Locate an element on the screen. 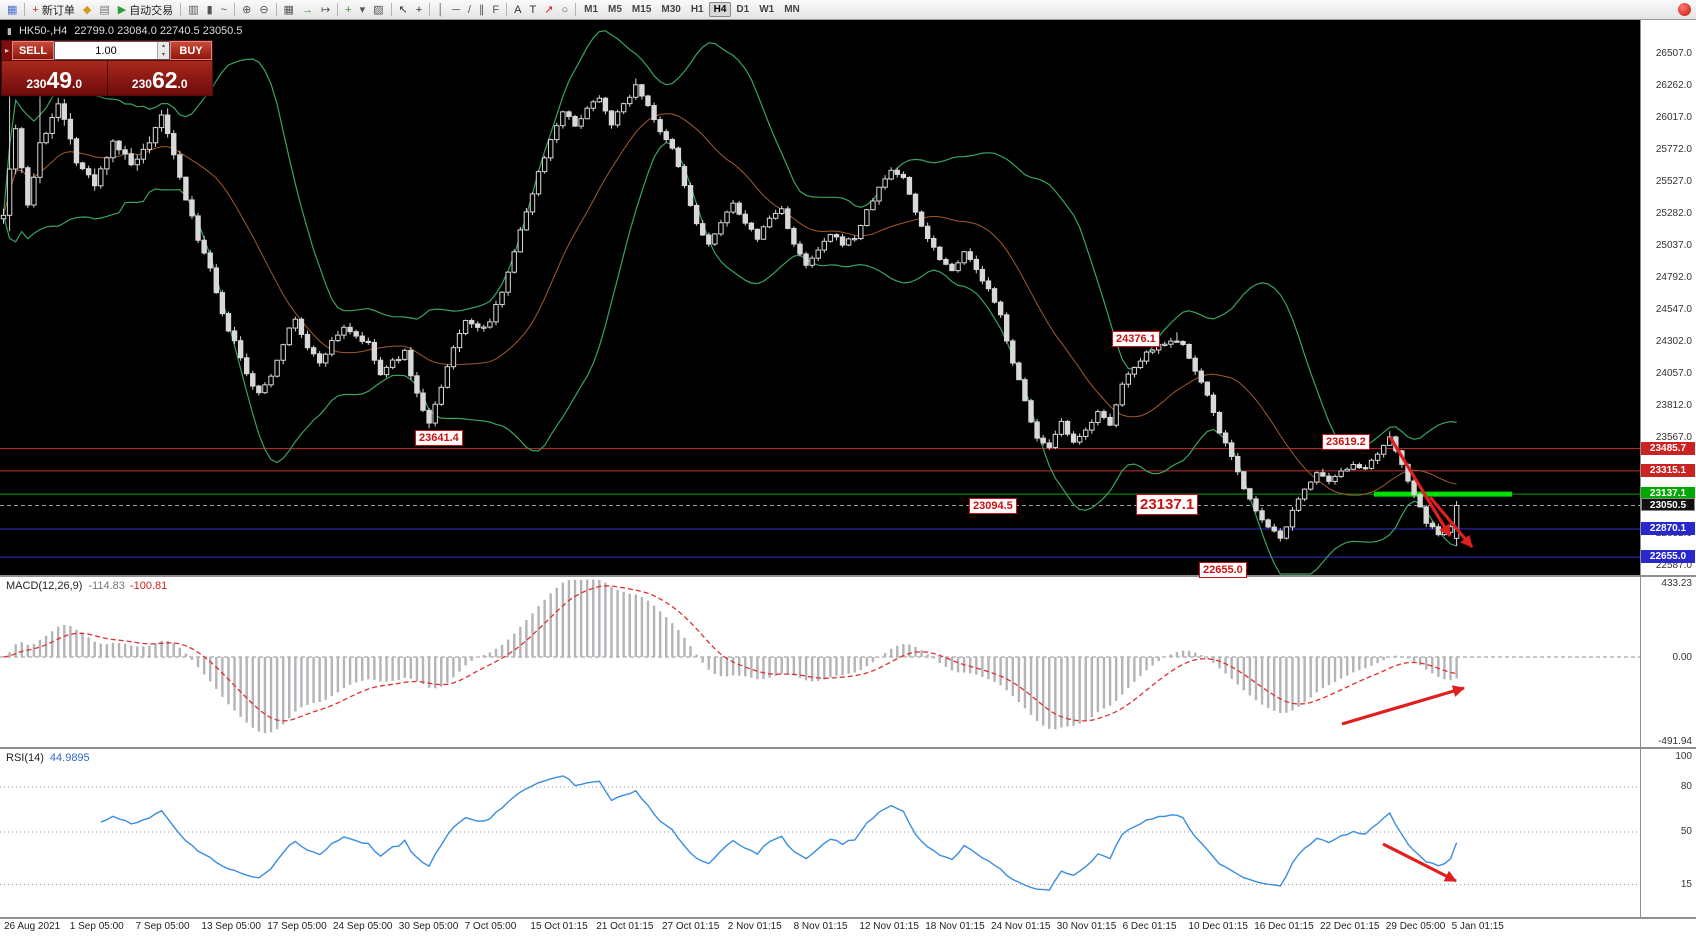 The height and width of the screenshot is (940, 1696). indicators-icon-glyph: + is located at coordinates (348, 9).